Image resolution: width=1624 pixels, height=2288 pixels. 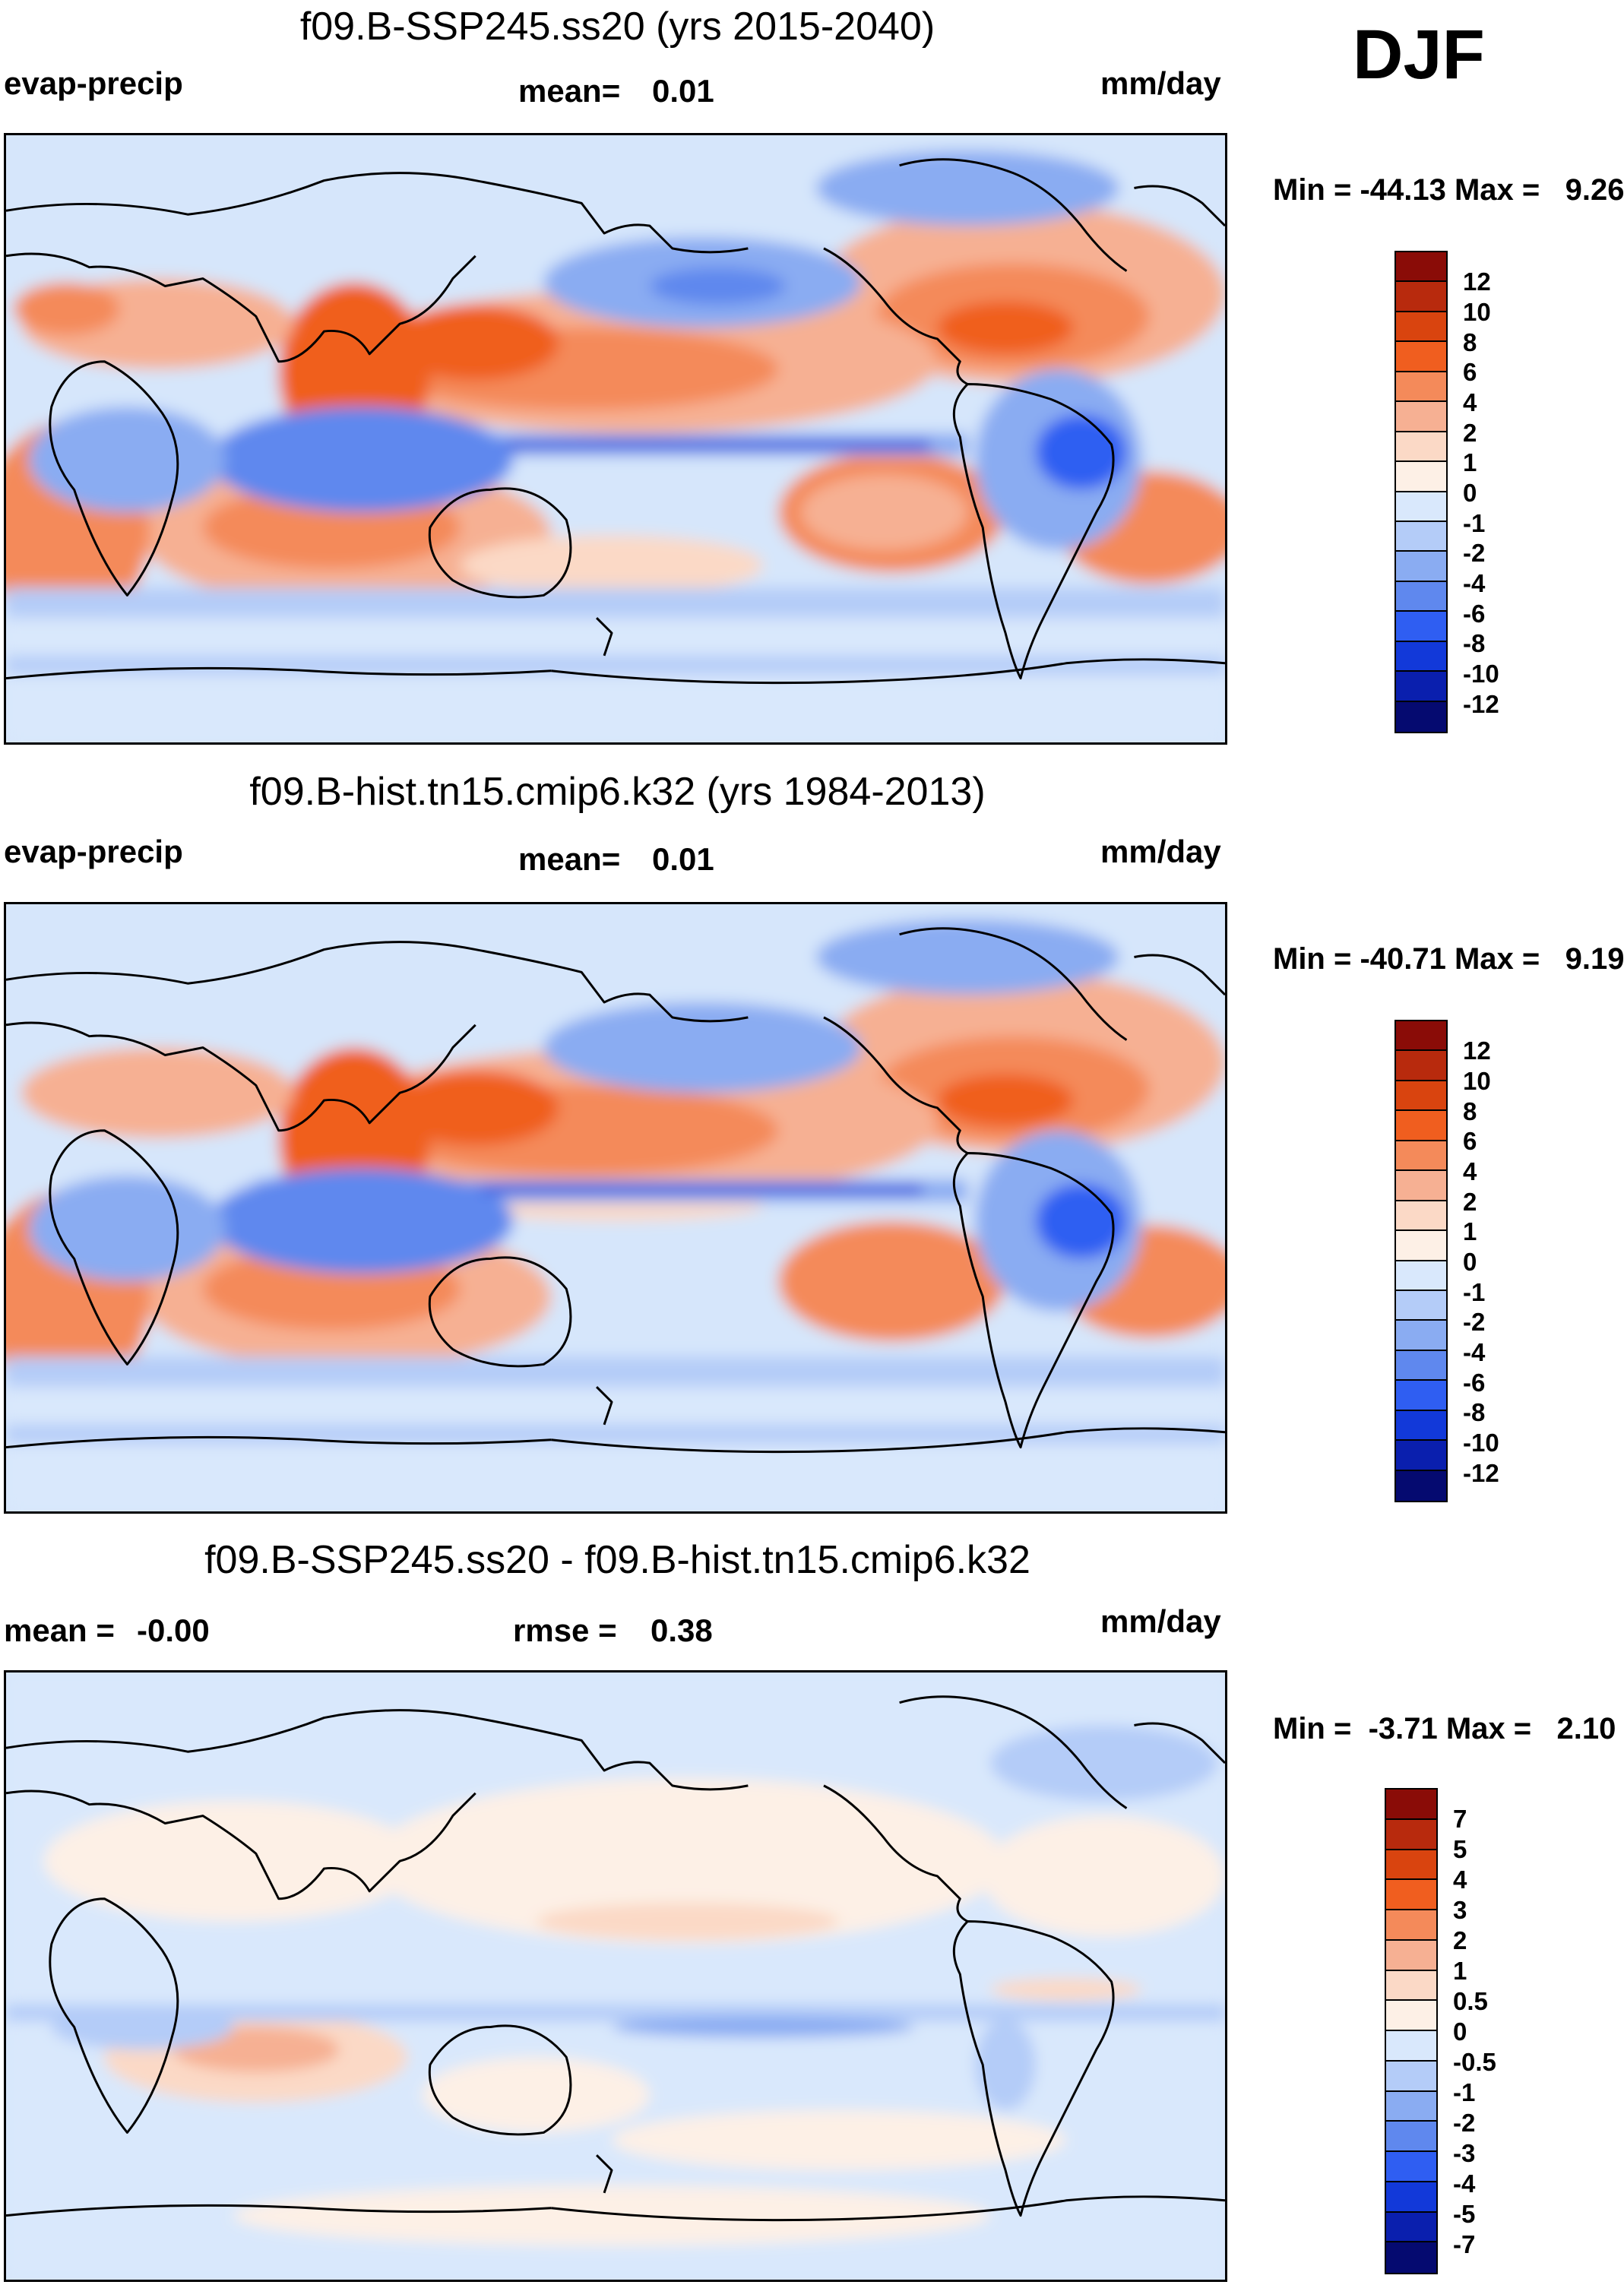 I want to click on cbar-label: 7, so click(x=1460, y=1819).